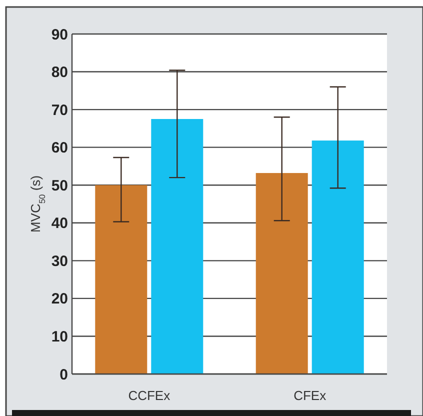 The width and height of the screenshot is (423, 416). I want to click on x-tick-label: CCFEx, so click(149, 395).